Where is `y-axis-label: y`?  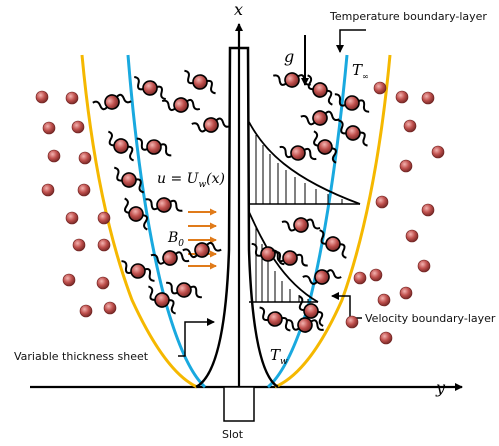
y-axis-label: y is located at coordinates (440, 387).